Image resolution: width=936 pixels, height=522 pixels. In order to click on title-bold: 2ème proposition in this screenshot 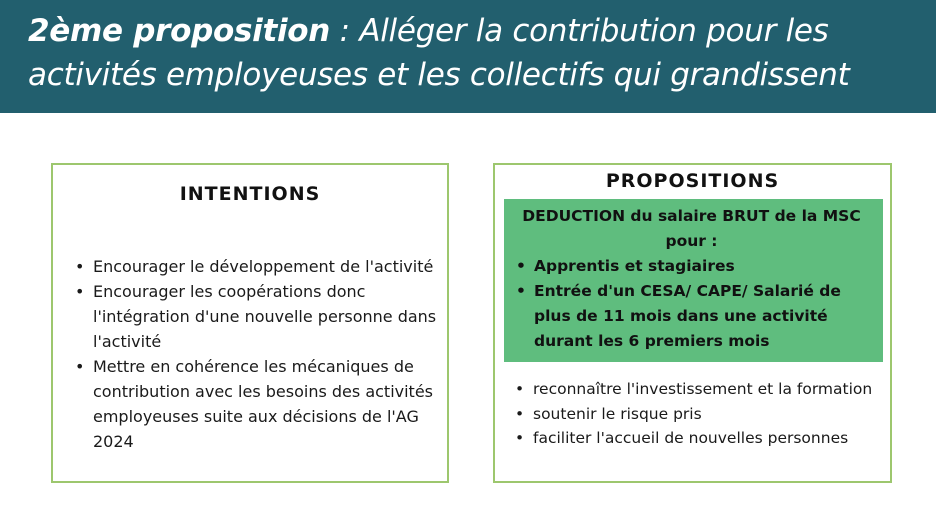, I will do `click(179, 31)`.